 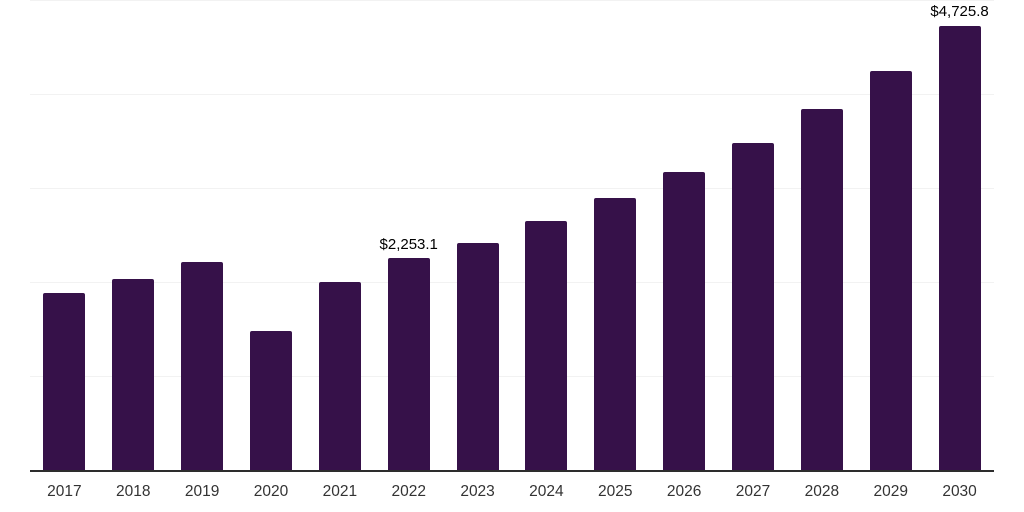 What do you see at coordinates (477, 356) in the screenshot?
I see `bar-2023` at bounding box center [477, 356].